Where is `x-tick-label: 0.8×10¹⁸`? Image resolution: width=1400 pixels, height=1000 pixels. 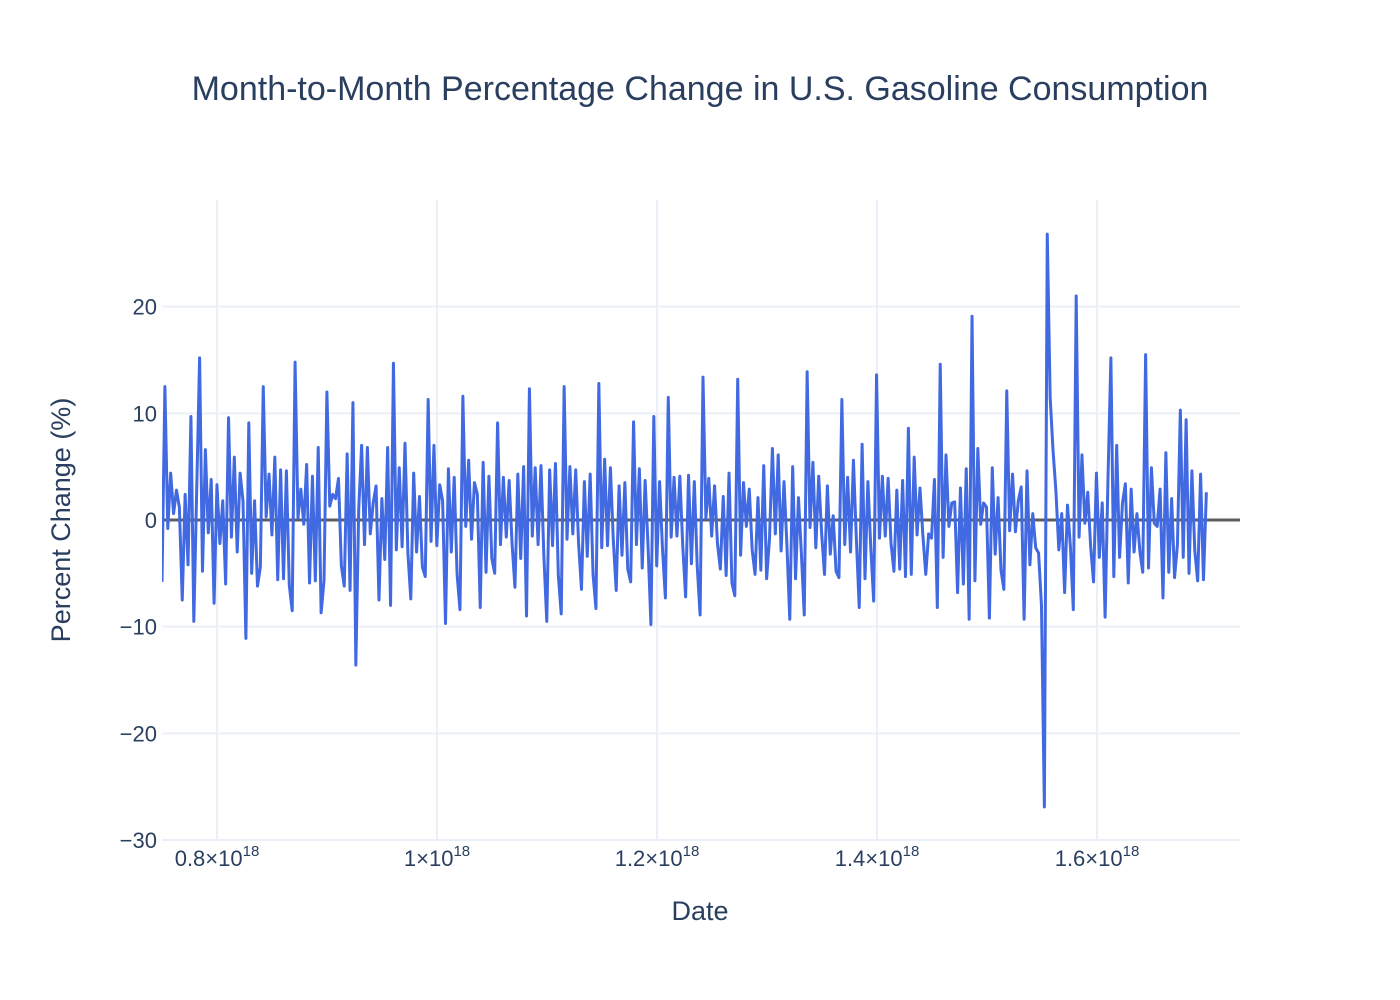
x-tick-label: 0.8×10¹⁸ is located at coordinates (217, 857).